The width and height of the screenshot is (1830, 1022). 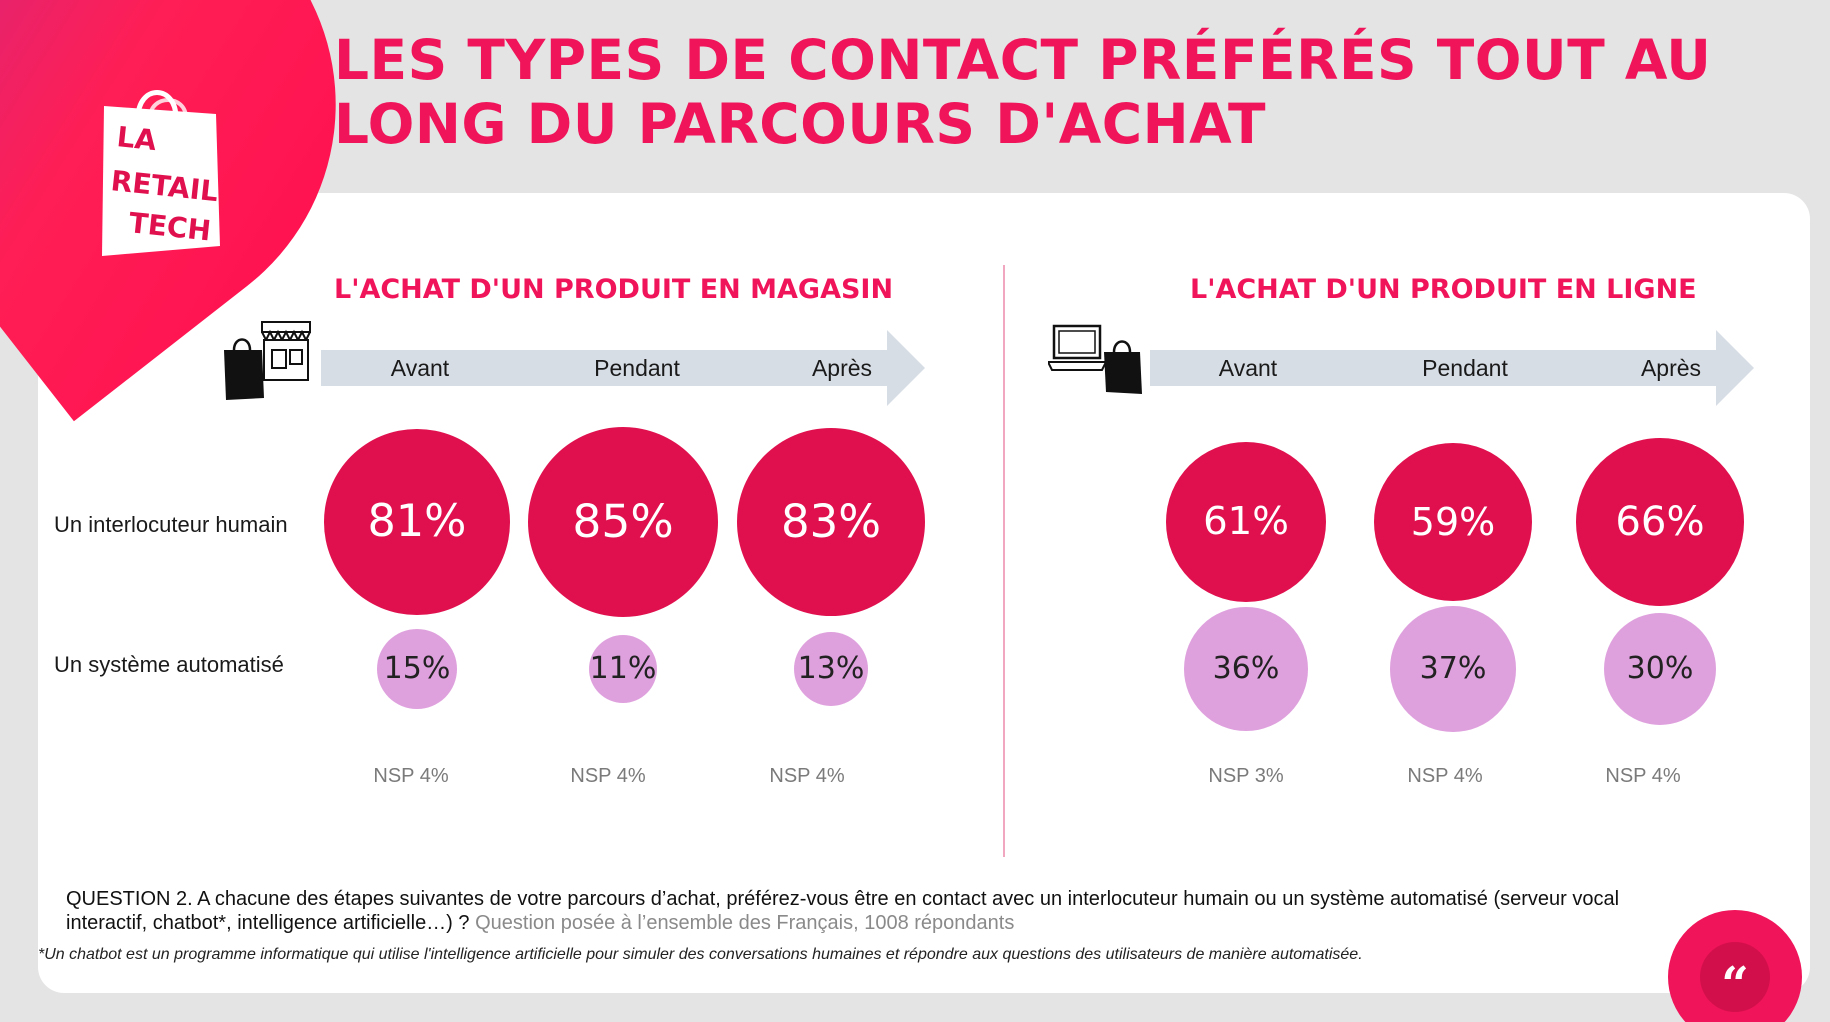 I want to click on bubble-magasin-auto-pendant: 11%, so click(x=623, y=669).